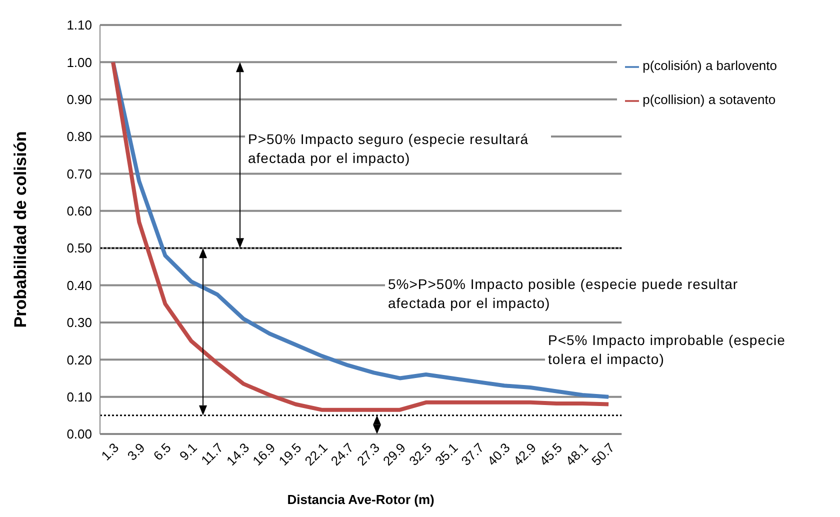  I want to click on y-axis-title: Probabilidad de colisión, so click(20, 229).